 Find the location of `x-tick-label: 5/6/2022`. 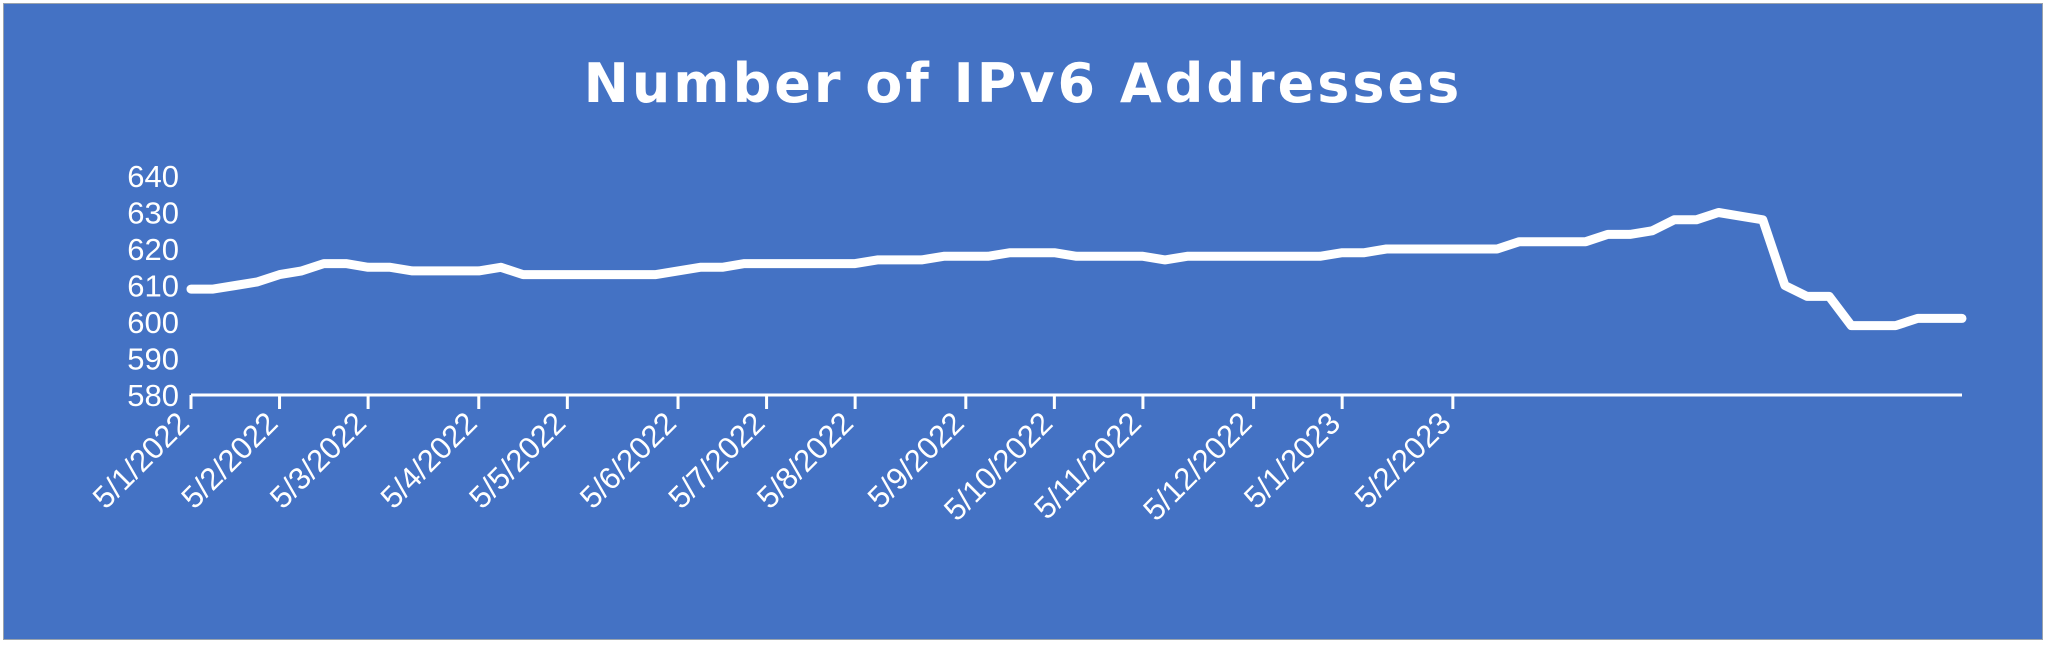

x-tick-label: 5/6/2022 is located at coordinates (628, 460).